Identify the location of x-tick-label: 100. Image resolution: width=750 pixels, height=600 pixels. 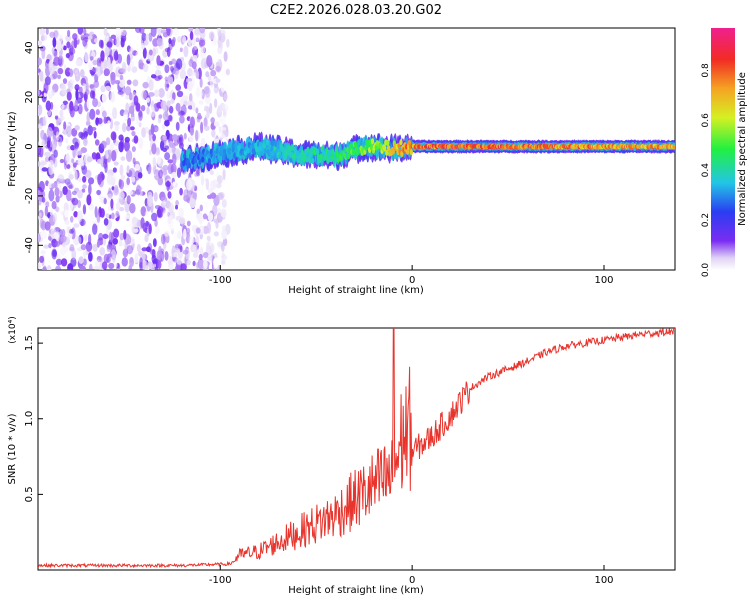
(603, 580).